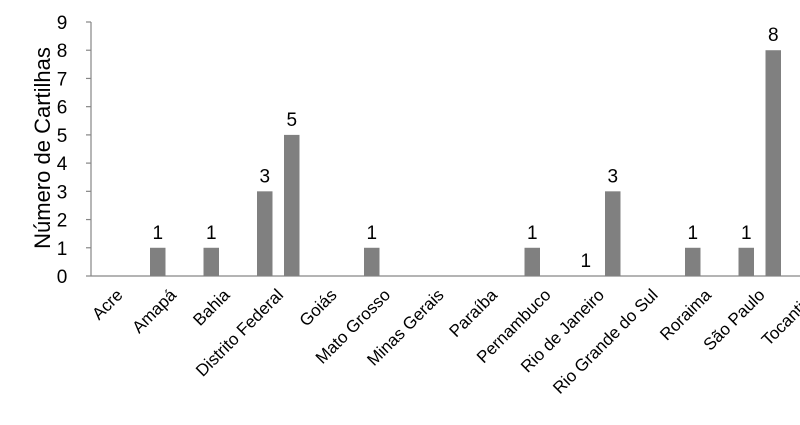 The image size is (800, 425). What do you see at coordinates (62, 277) in the screenshot?
I see `y-tick-label: 0` at bounding box center [62, 277].